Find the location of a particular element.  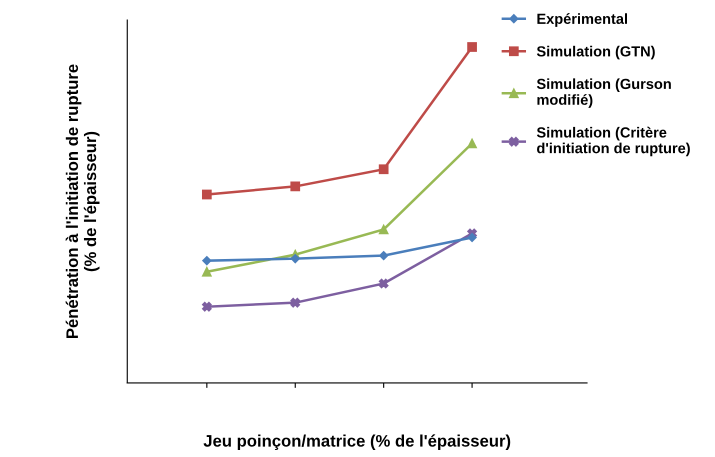

legend-label: Expérimental is located at coordinates (582, 20).